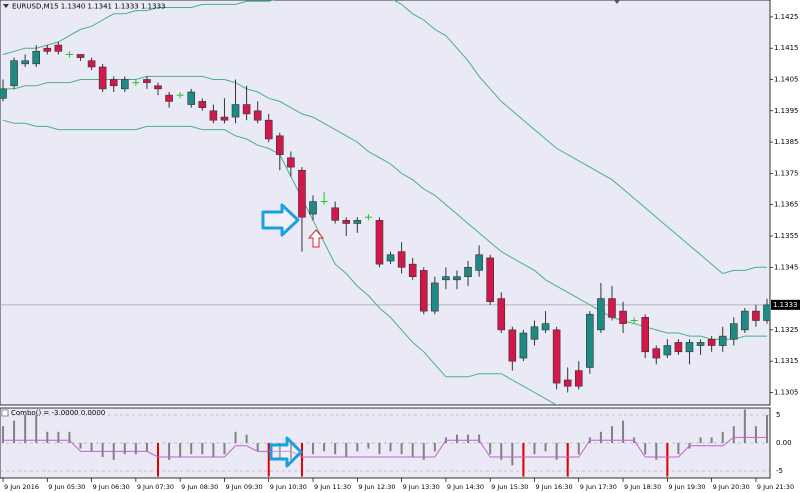  I want to click on sub-y-tick-label: 0.00, so click(784, 443).